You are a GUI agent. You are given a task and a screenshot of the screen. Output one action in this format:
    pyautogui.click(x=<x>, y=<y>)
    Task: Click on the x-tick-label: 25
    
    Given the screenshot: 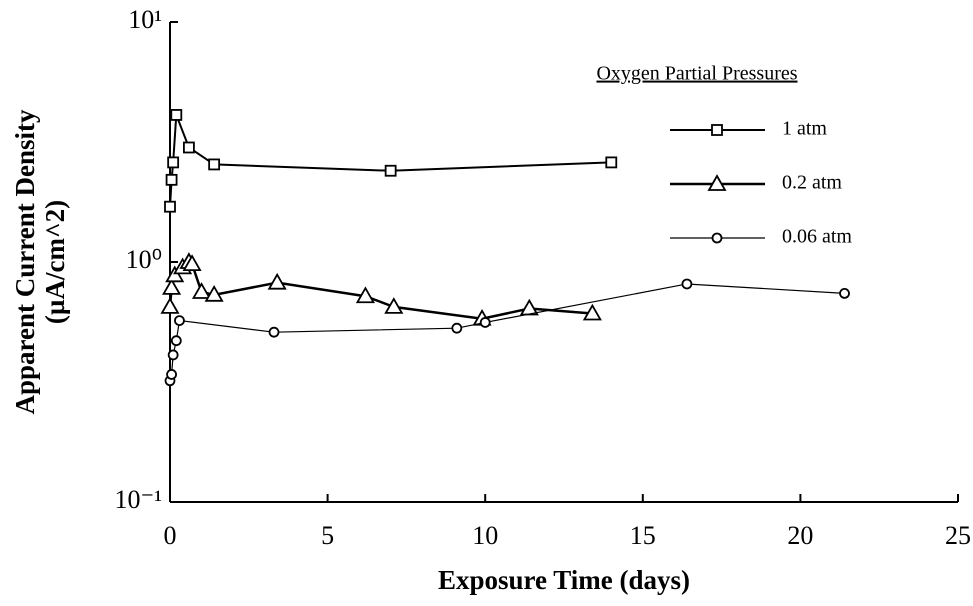 What is the action you would take?
    pyautogui.click(x=958, y=535)
    